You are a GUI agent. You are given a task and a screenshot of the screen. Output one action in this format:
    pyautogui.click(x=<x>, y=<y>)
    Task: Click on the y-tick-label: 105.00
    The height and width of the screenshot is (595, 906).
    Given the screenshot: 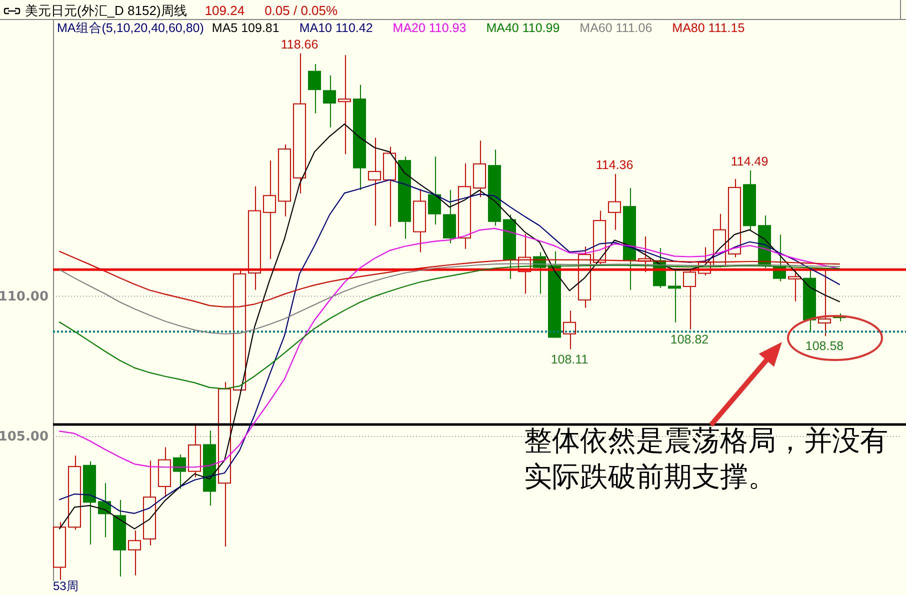 What is the action you would take?
    pyautogui.click(x=24, y=437)
    